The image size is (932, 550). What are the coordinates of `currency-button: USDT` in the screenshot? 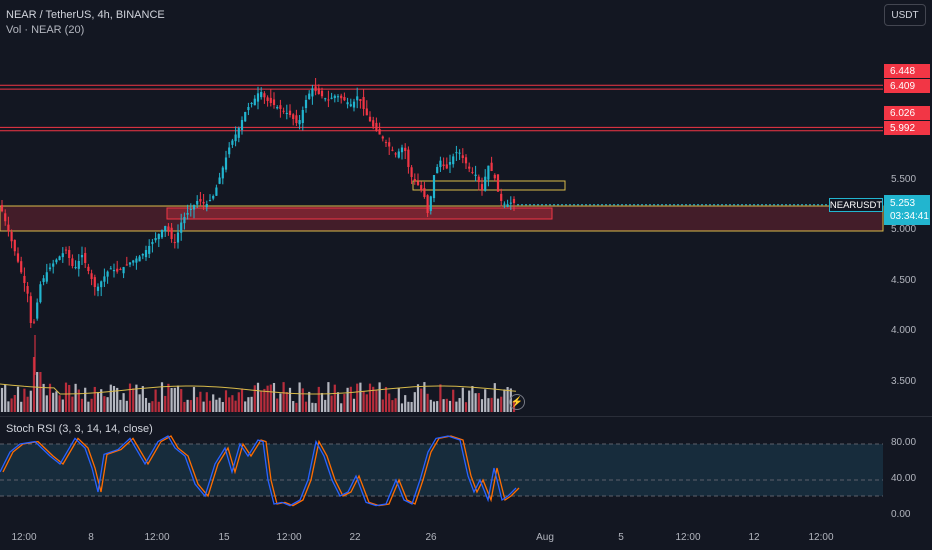 It's located at (905, 15).